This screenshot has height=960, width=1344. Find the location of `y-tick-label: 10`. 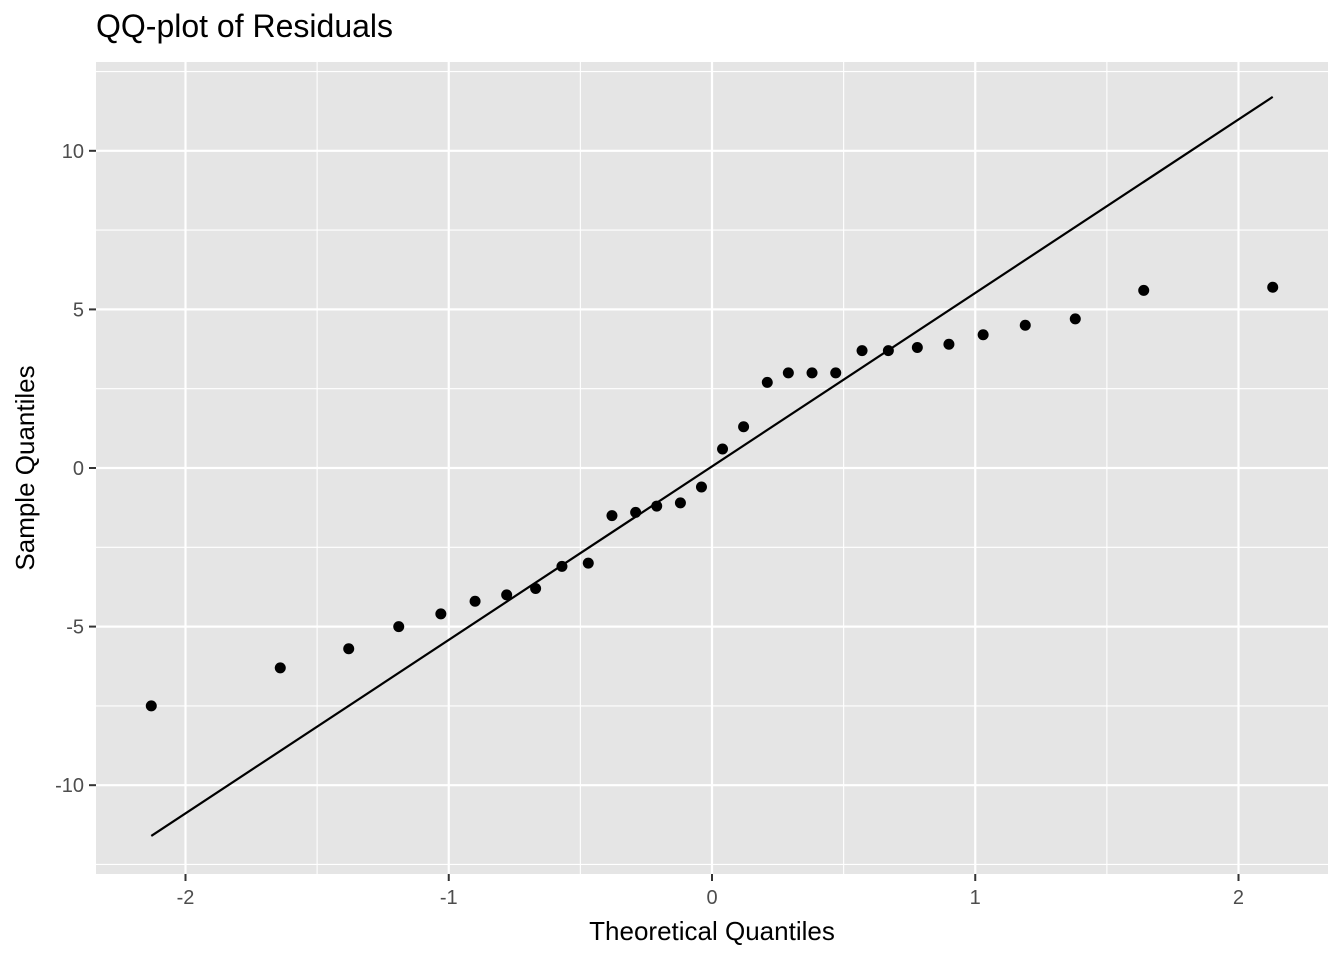

y-tick-label: 10 is located at coordinates (73, 152).